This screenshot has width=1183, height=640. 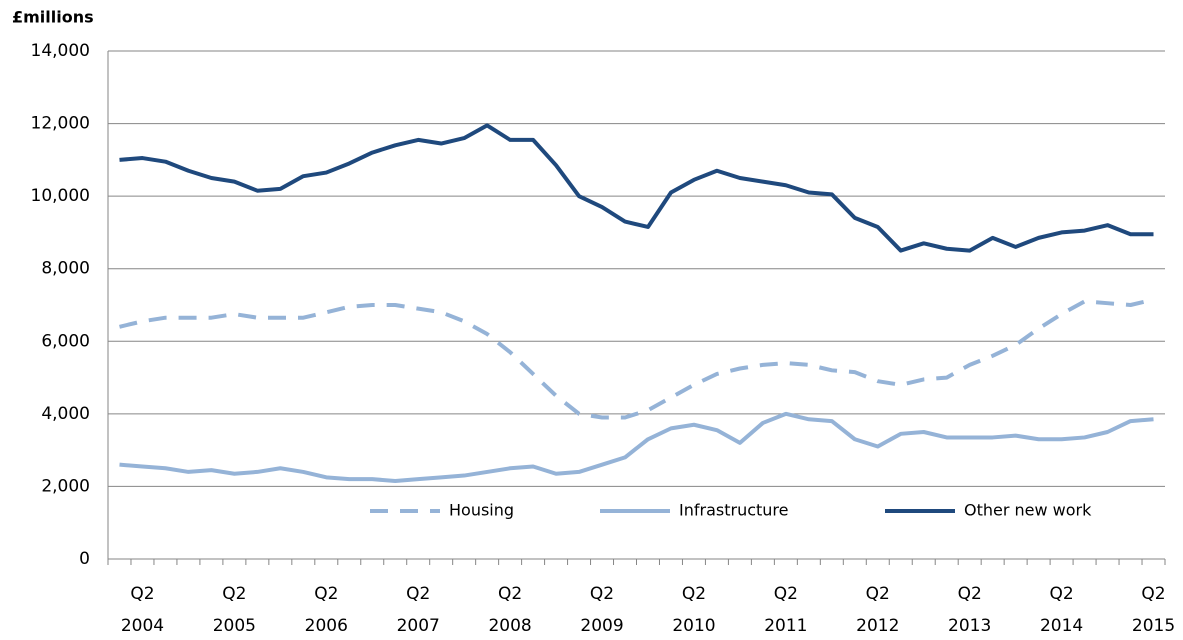 I want to click on legend-label: Other new work, so click(x=1028, y=510).